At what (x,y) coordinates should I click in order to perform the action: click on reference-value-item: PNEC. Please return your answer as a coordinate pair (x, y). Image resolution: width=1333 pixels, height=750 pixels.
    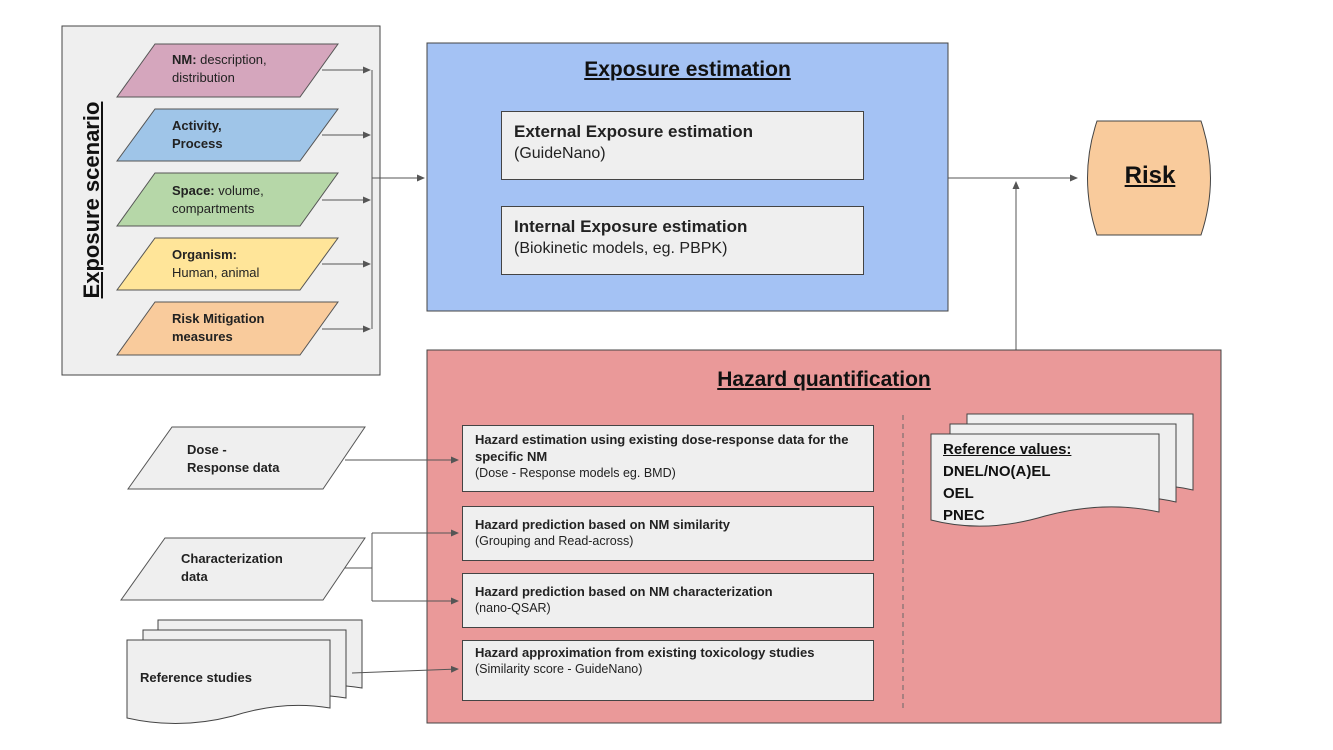
    Looking at the image, I should click on (964, 515).